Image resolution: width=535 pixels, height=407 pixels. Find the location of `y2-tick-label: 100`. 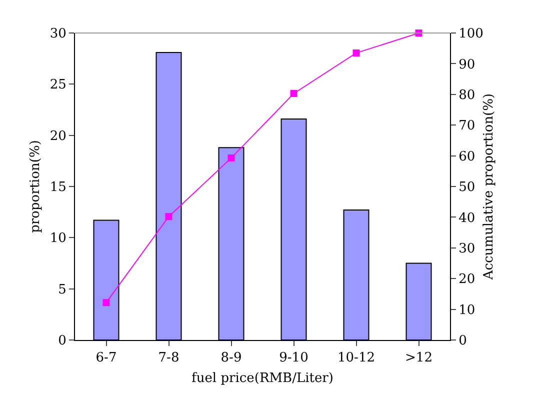

y2-tick-label: 100 is located at coordinates (471, 34).